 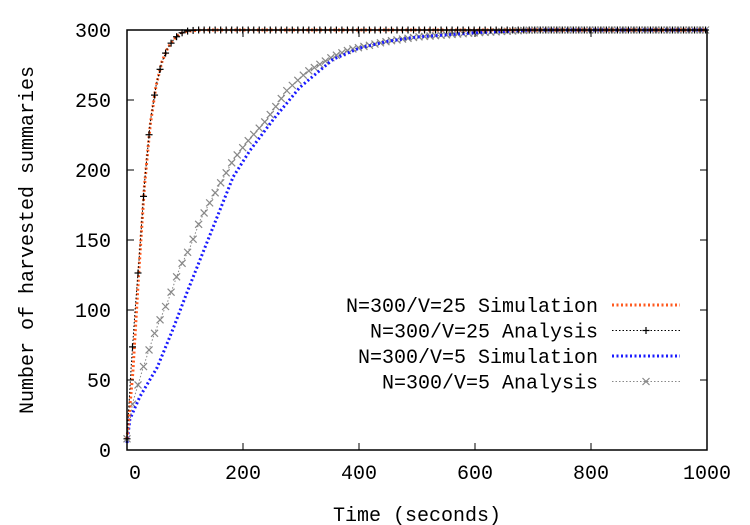 What do you see at coordinates (475, 474) in the screenshot?
I see `x-tick-label: 600` at bounding box center [475, 474].